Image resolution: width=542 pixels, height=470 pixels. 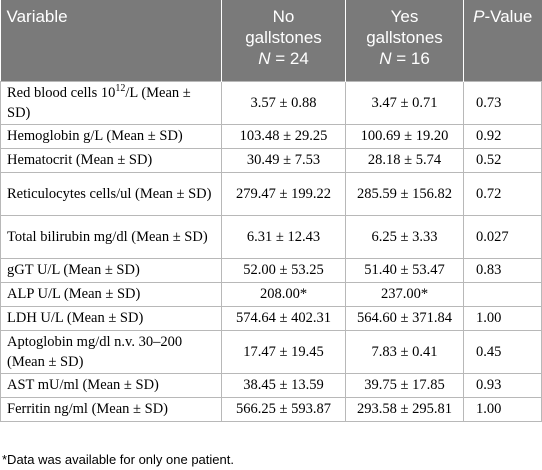 I want to click on row-p-value: 0.92, so click(x=502, y=136).